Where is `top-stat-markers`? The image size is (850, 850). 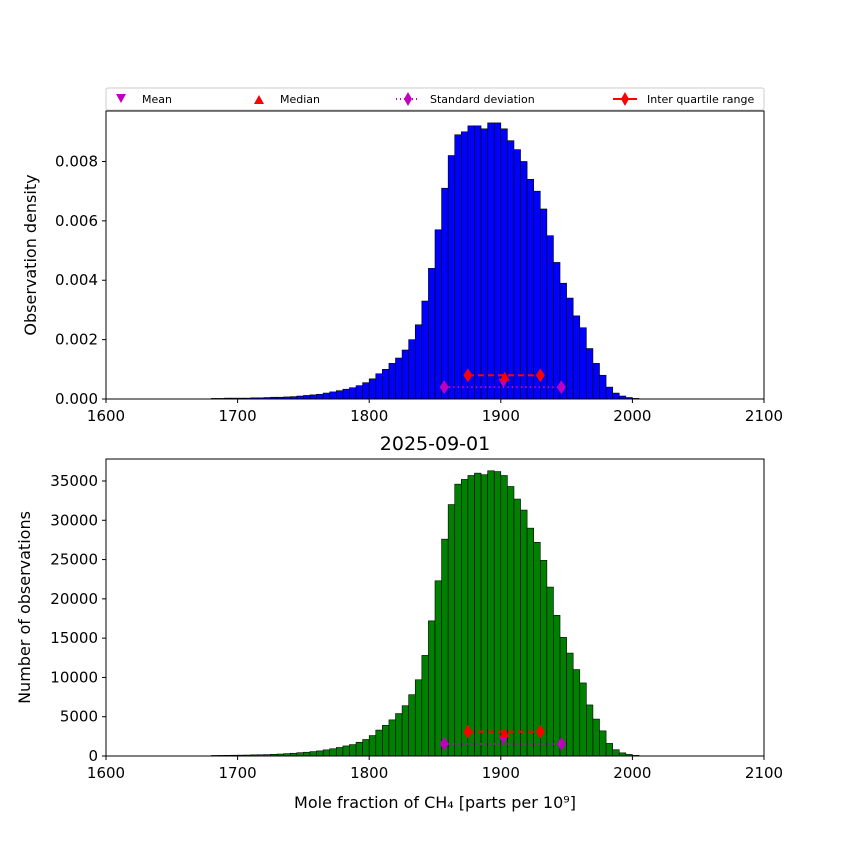 top-stat-markers is located at coordinates (502, 381).